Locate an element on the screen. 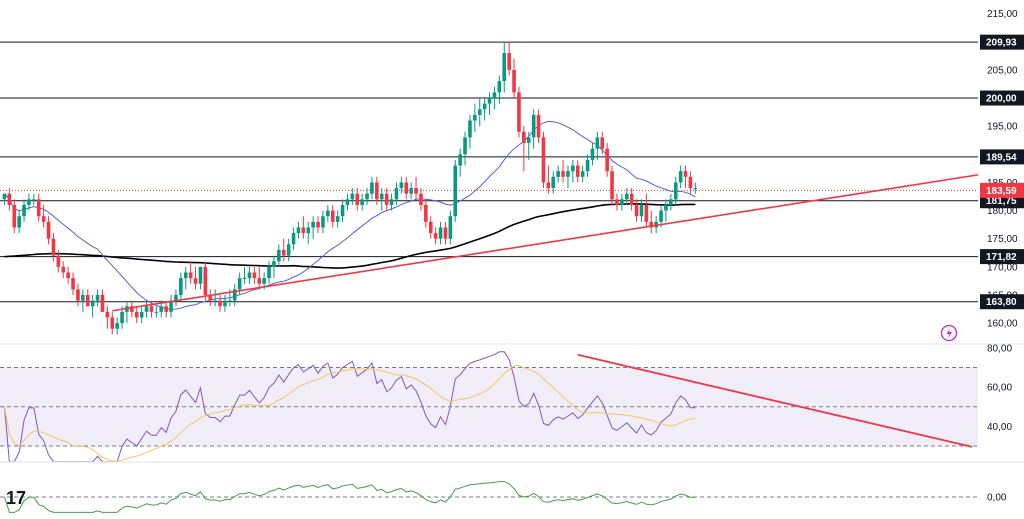 The height and width of the screenshot is (519, 1024). price-tick-label: 180,00 is located at coordinates (1002, 211).